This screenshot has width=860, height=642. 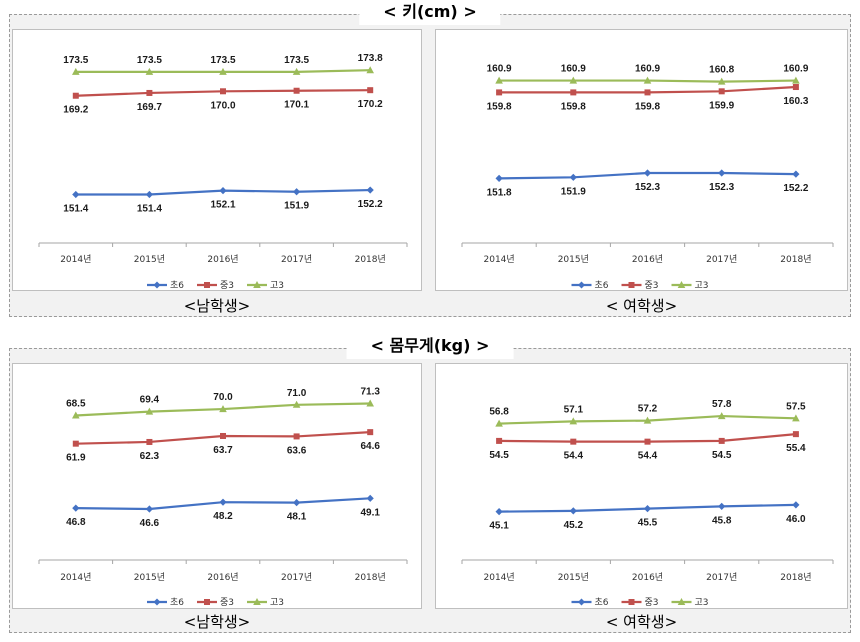 I want to click on legend-label: 초6, so click(x=602, y=602).